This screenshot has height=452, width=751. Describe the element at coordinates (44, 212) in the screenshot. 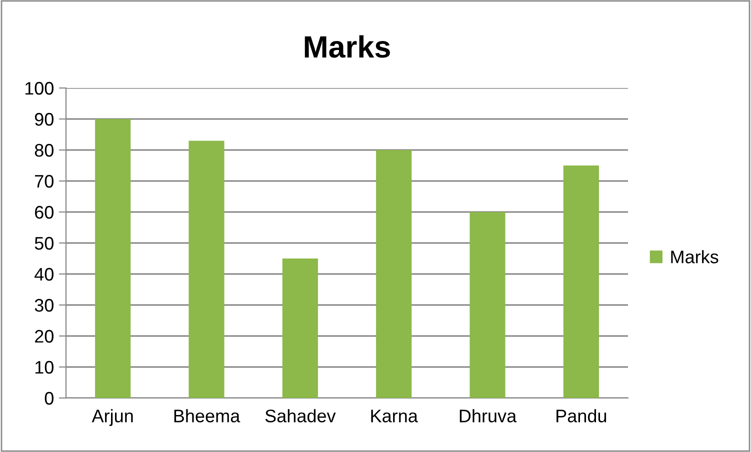

I see `y-tick-label: 60` at that location.